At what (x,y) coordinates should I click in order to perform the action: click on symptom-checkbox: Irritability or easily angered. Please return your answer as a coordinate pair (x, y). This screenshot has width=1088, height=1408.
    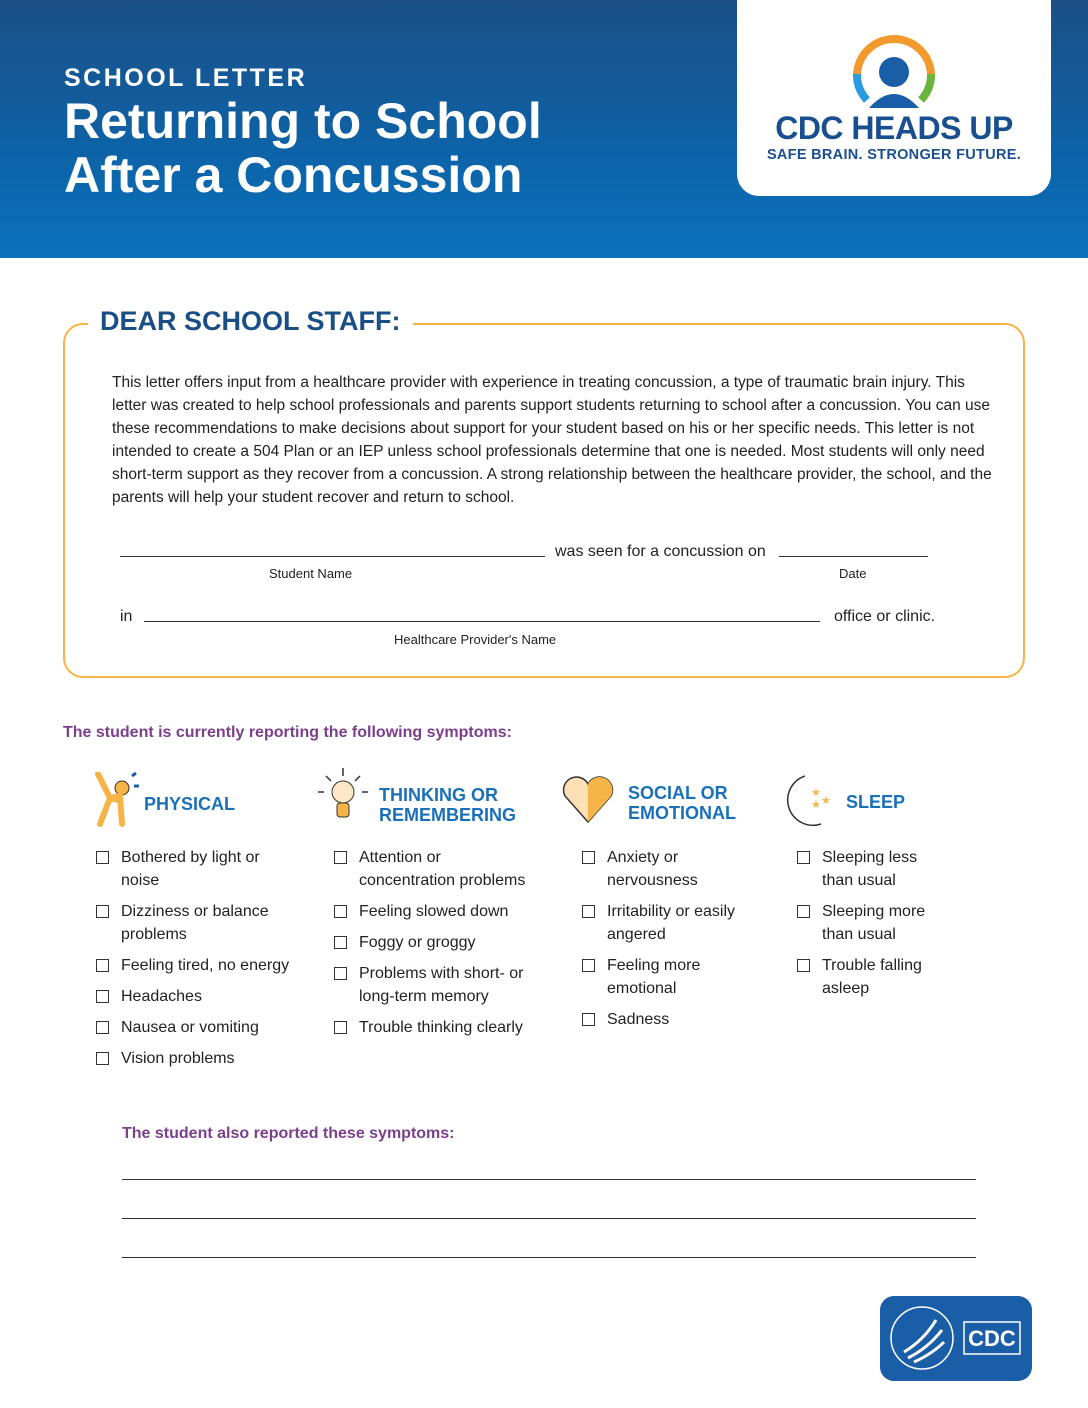
    Looking at the image, I should click on (672, 923).